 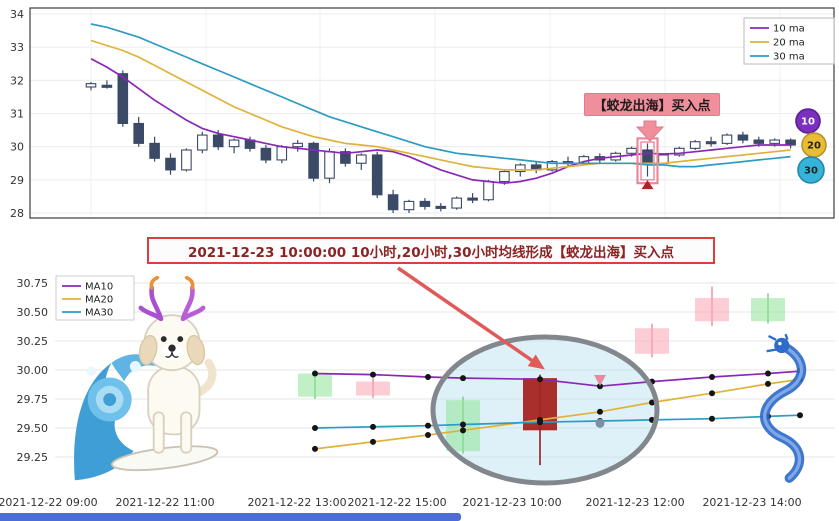 I want to click on svg-text: 33, so click(x=17, y=47).